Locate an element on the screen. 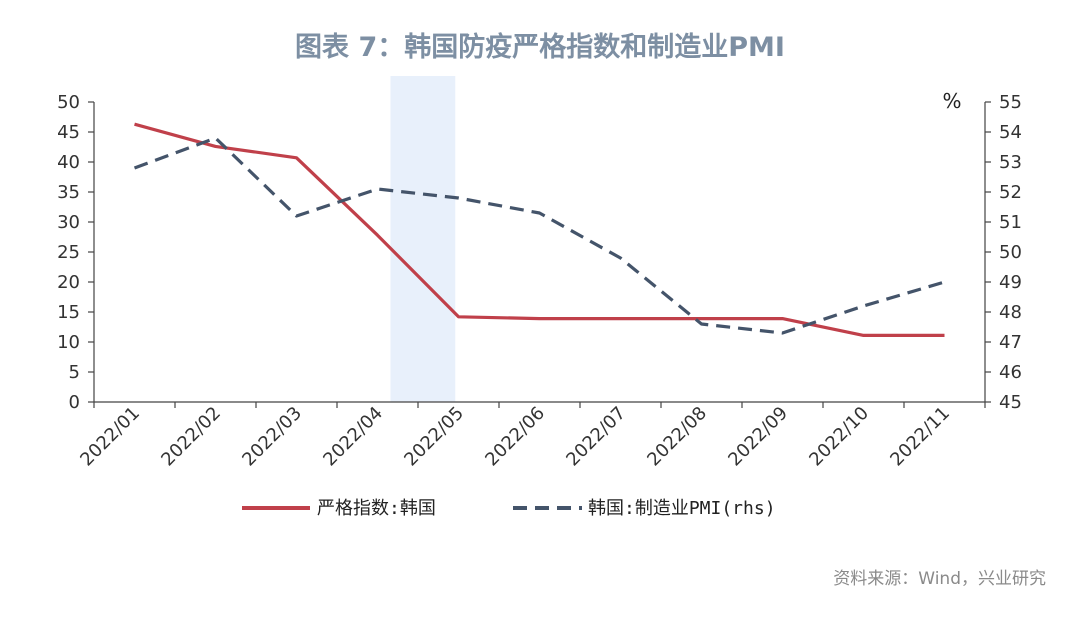 This screenshot has width=1080, height=642. right-tick-label: 45 is located at coordinates (1010, 402).